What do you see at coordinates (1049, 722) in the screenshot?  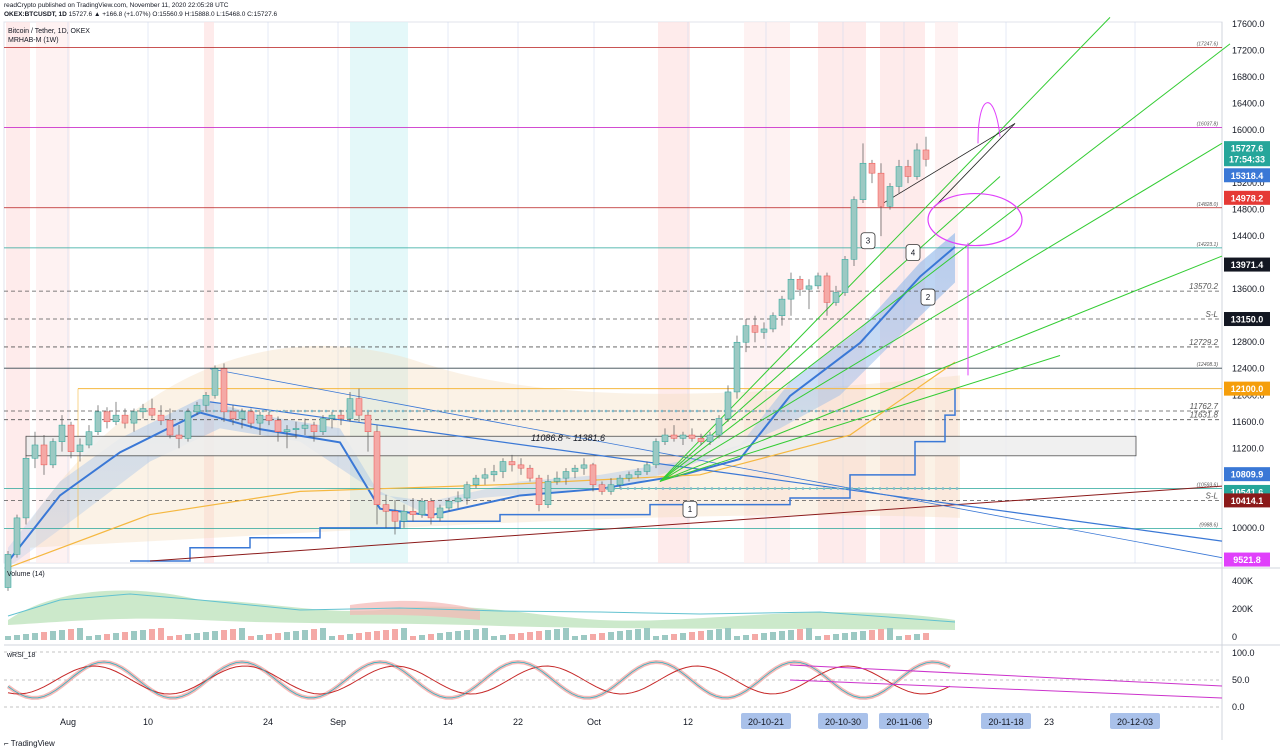 I see `time-tick: 23` at bounding box center [1049, 722].